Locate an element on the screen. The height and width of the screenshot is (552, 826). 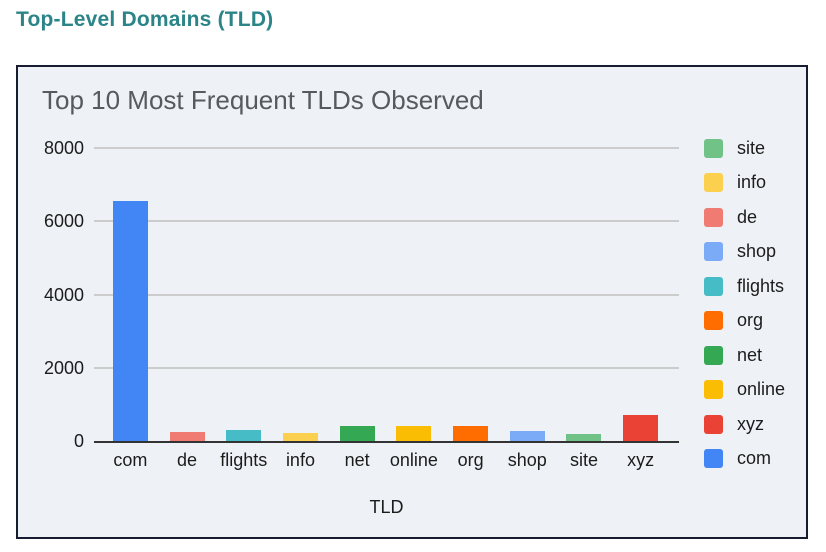
legend-item-xyz: xyz is located at coordinates (744, 424).